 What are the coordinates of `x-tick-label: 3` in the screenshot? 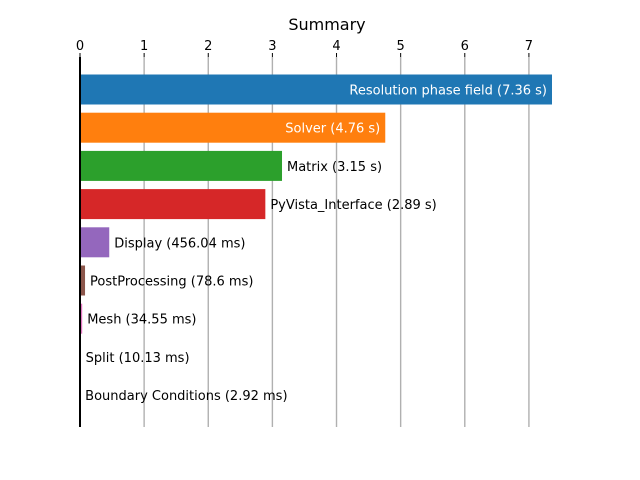 It's located at (272, 46).